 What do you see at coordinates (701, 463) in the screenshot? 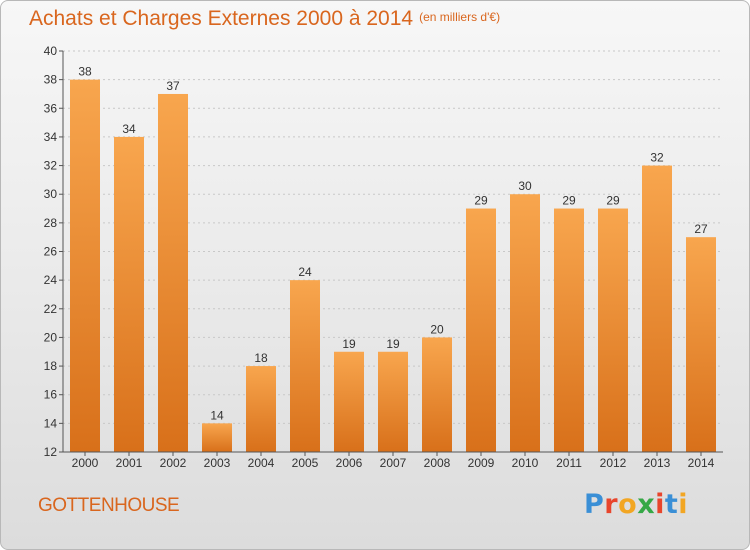
I see `x-tick-label: 2014` at bounding box center [701, 463].